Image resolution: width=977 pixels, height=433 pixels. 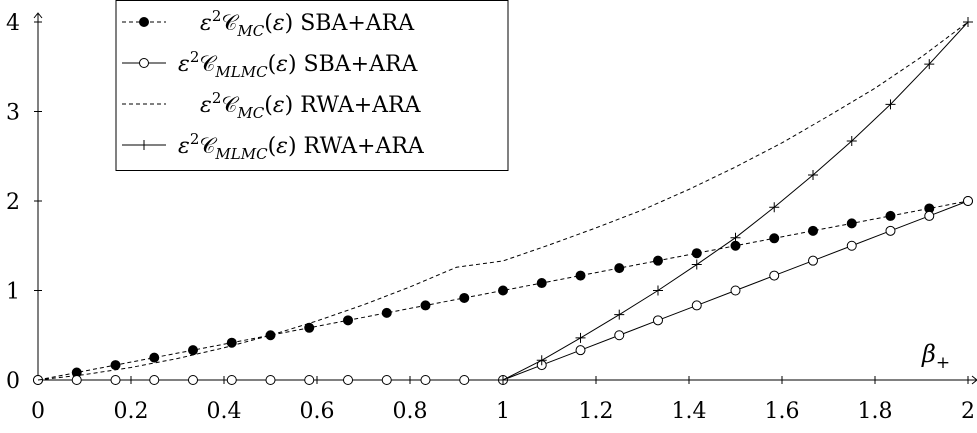 I want to click on legend-entry-1: ε2𝒞MC(ε) SBA+ARA, so click(x=268, y=23).